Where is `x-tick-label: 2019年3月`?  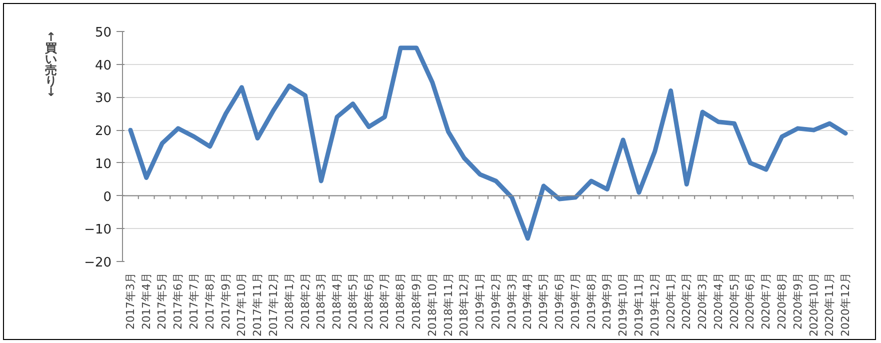
x-tick-label: 2019年3月 is located at coordinates (511, 301).